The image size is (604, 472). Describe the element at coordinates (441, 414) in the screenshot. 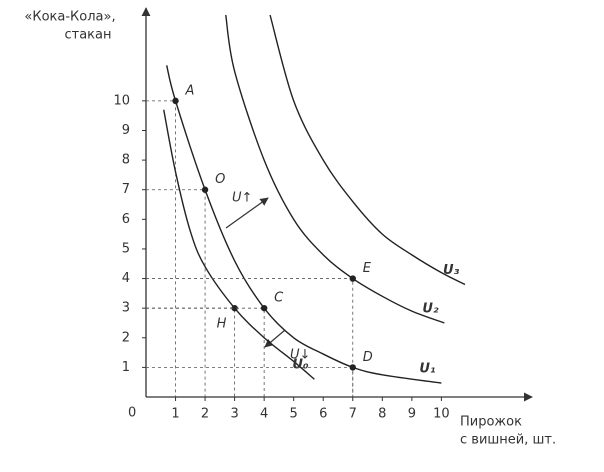

I see `x-tick-label: 10` at that location.